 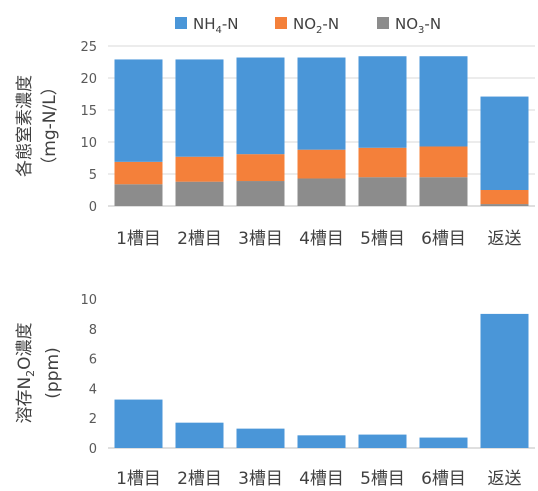 I want to click on y-axis-unit: (ppm), so click(x=53, y=372).